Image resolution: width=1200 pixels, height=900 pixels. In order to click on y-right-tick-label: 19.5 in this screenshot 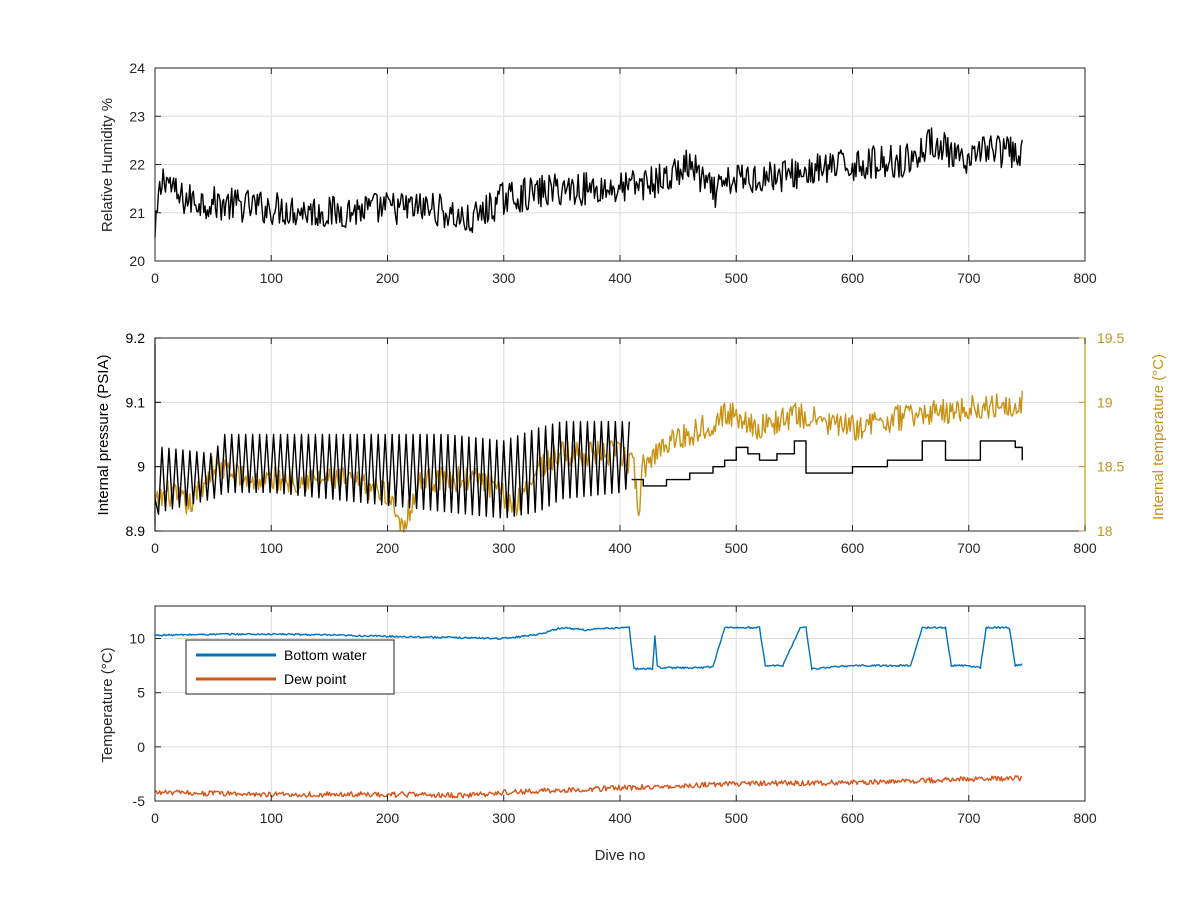, I will do `click(1110, 338)`.